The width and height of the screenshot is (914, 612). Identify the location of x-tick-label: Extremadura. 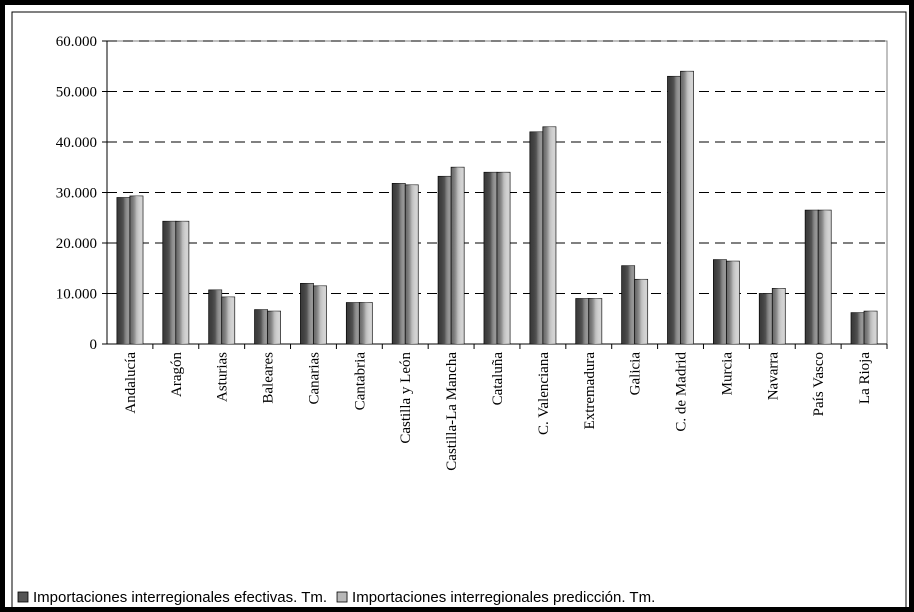
(590, 391).